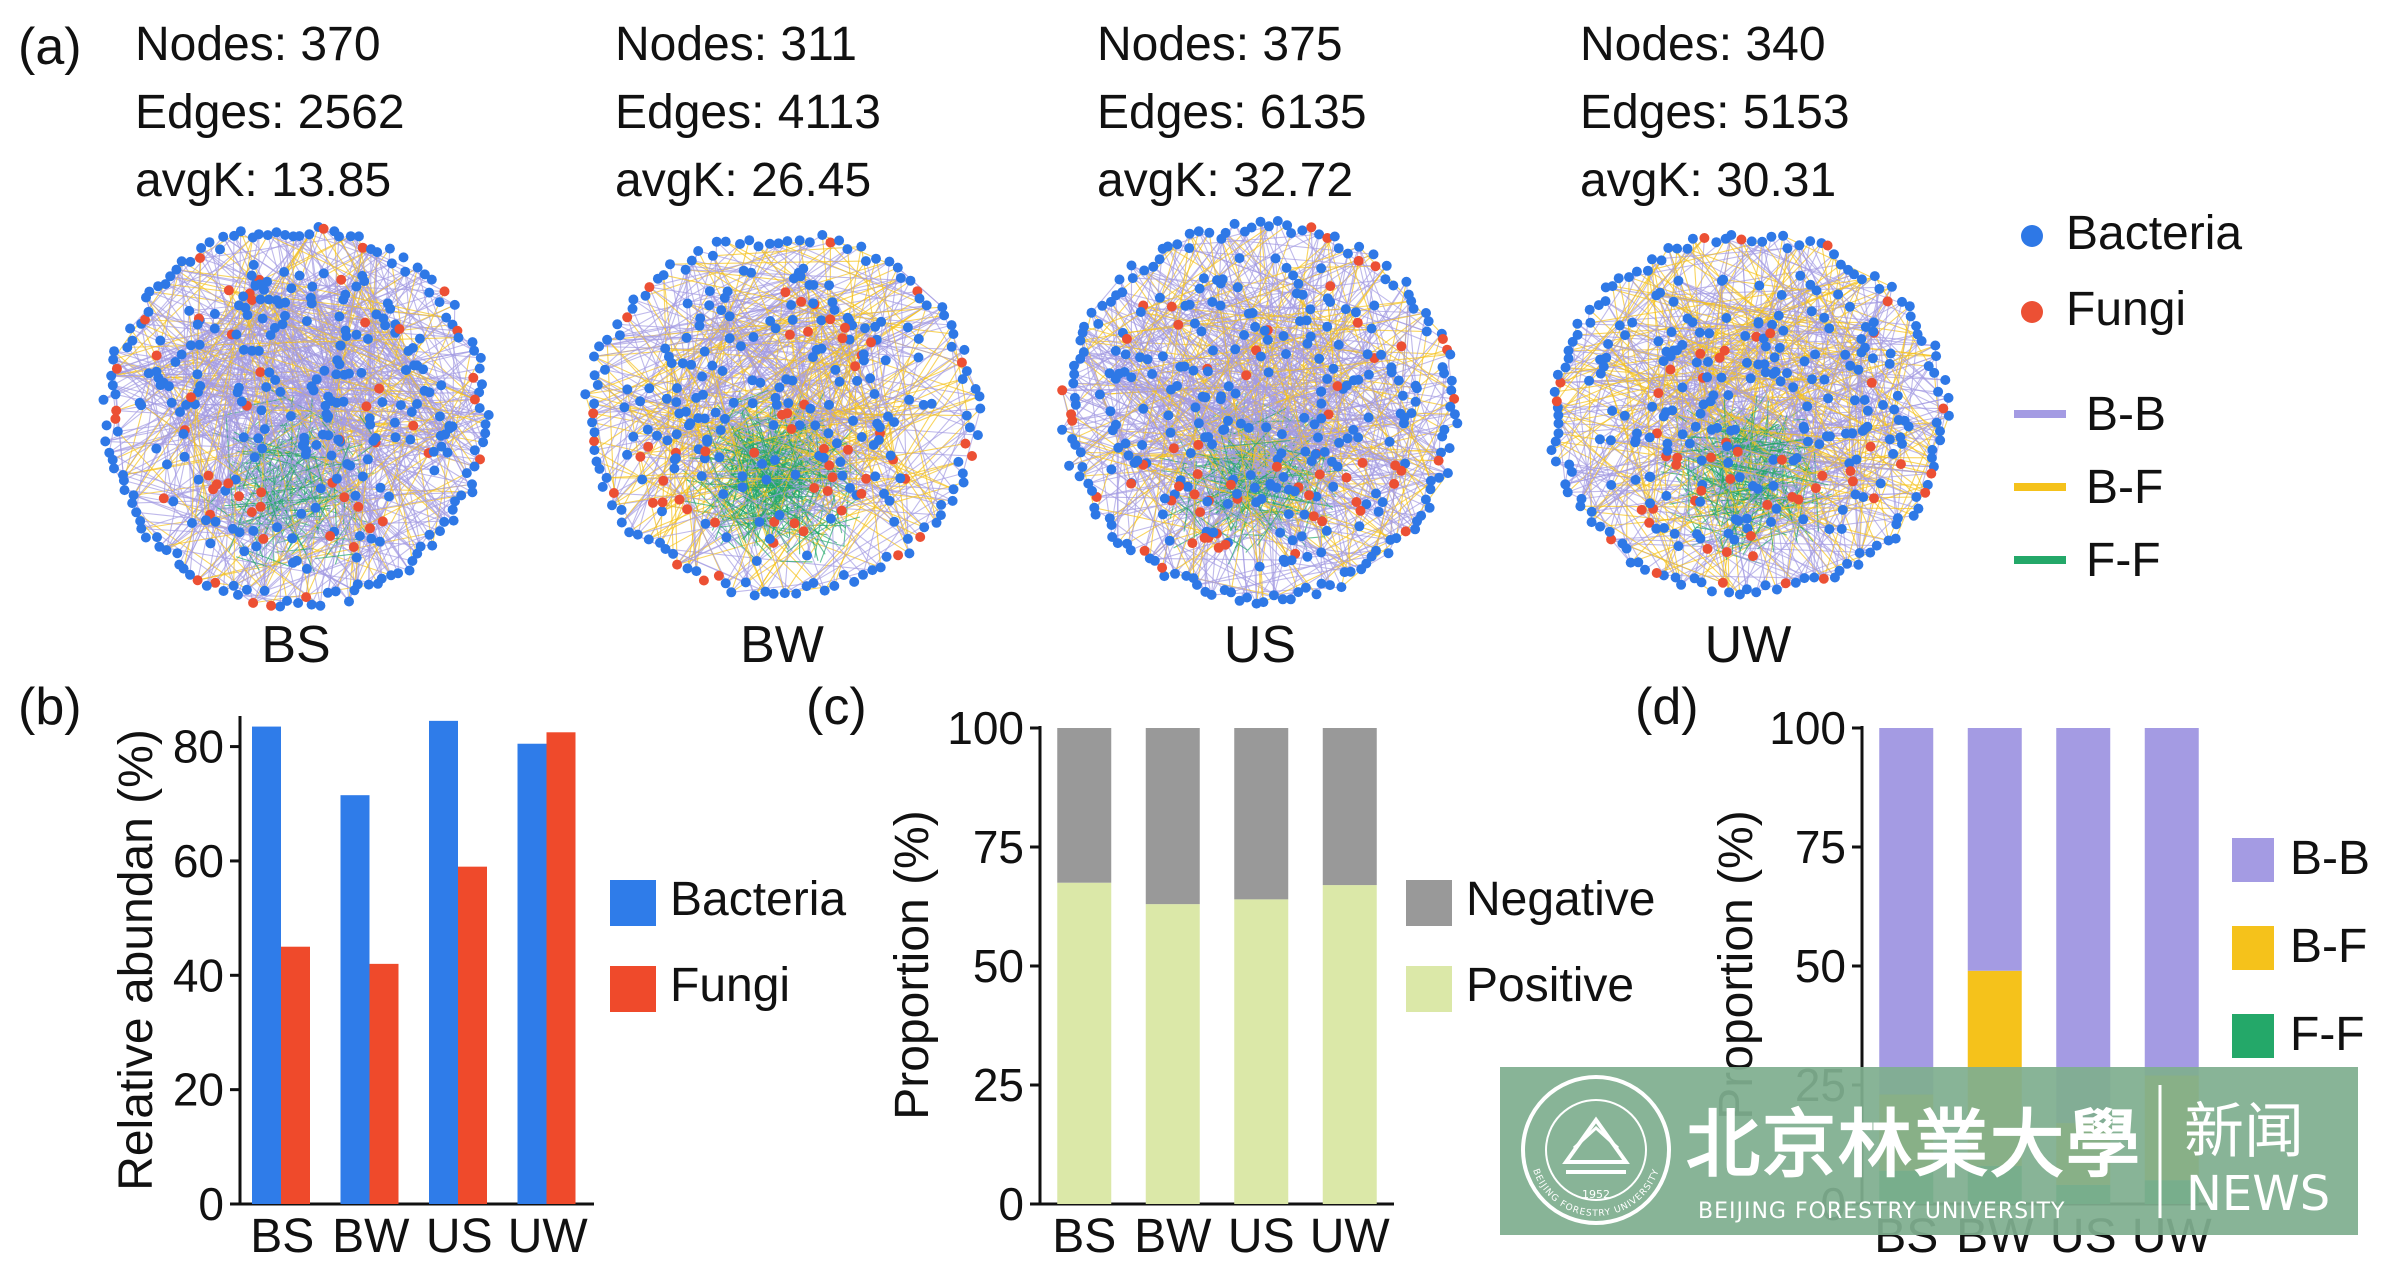 Image resolution: width=2400 pixels, height=1281 pixels. What do you see at coordinates (1715, 112) in the screenshot?
I see `edges-text-uw: Edges: 5153` at bounding box center [1715, 112].